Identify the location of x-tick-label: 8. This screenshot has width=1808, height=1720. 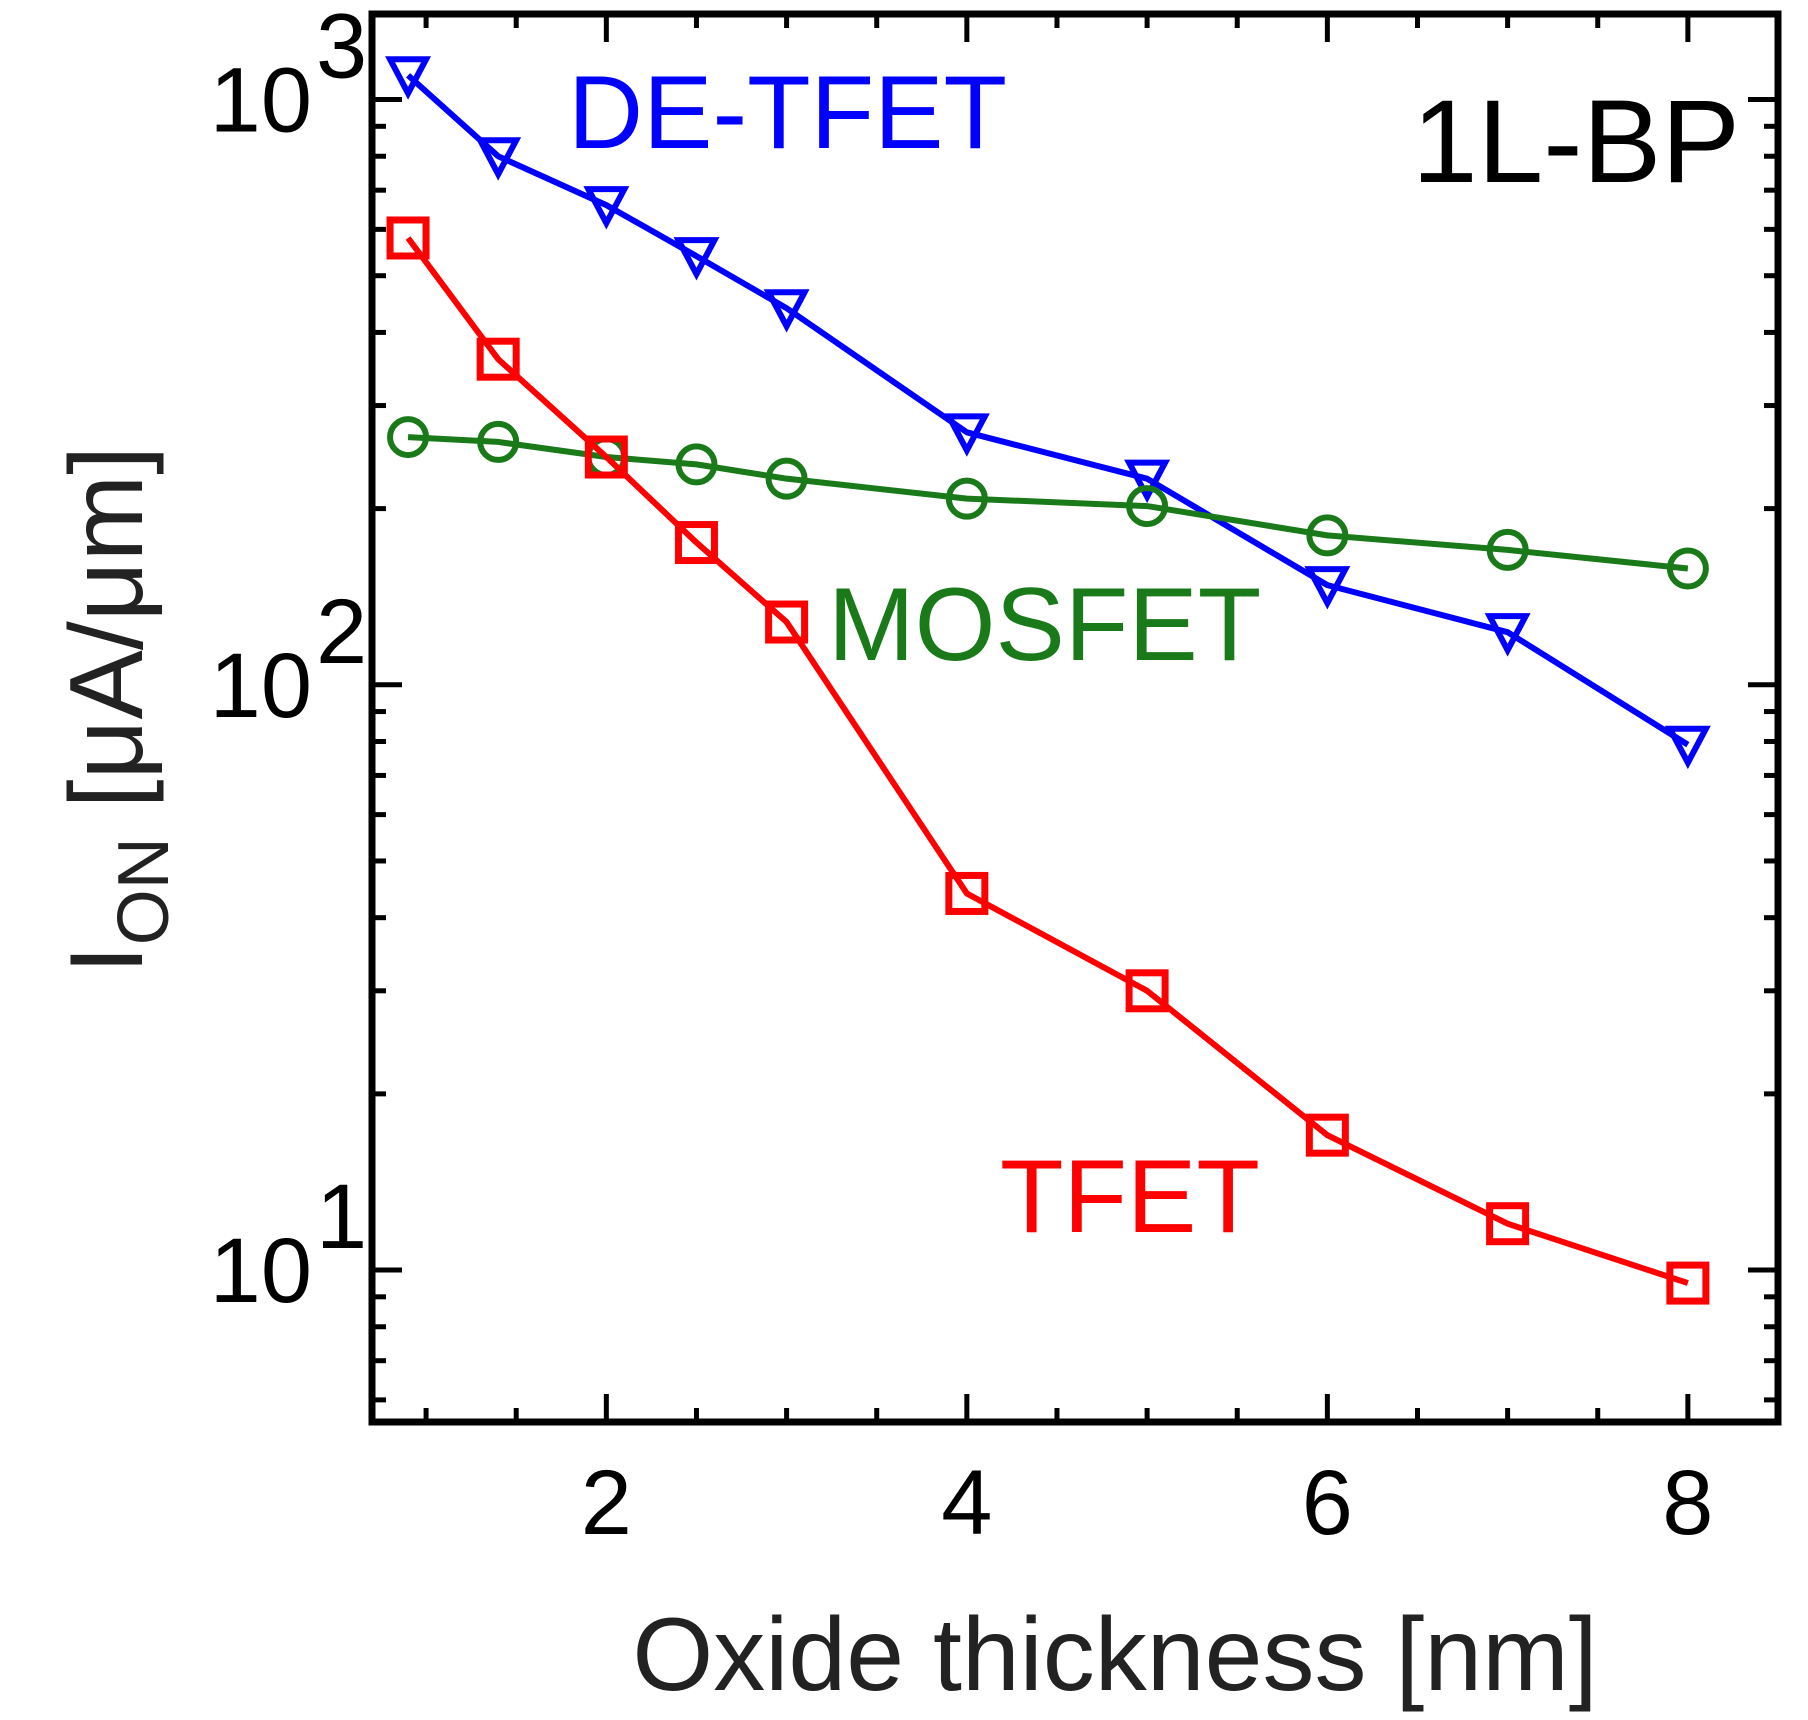
(1687, 1503).